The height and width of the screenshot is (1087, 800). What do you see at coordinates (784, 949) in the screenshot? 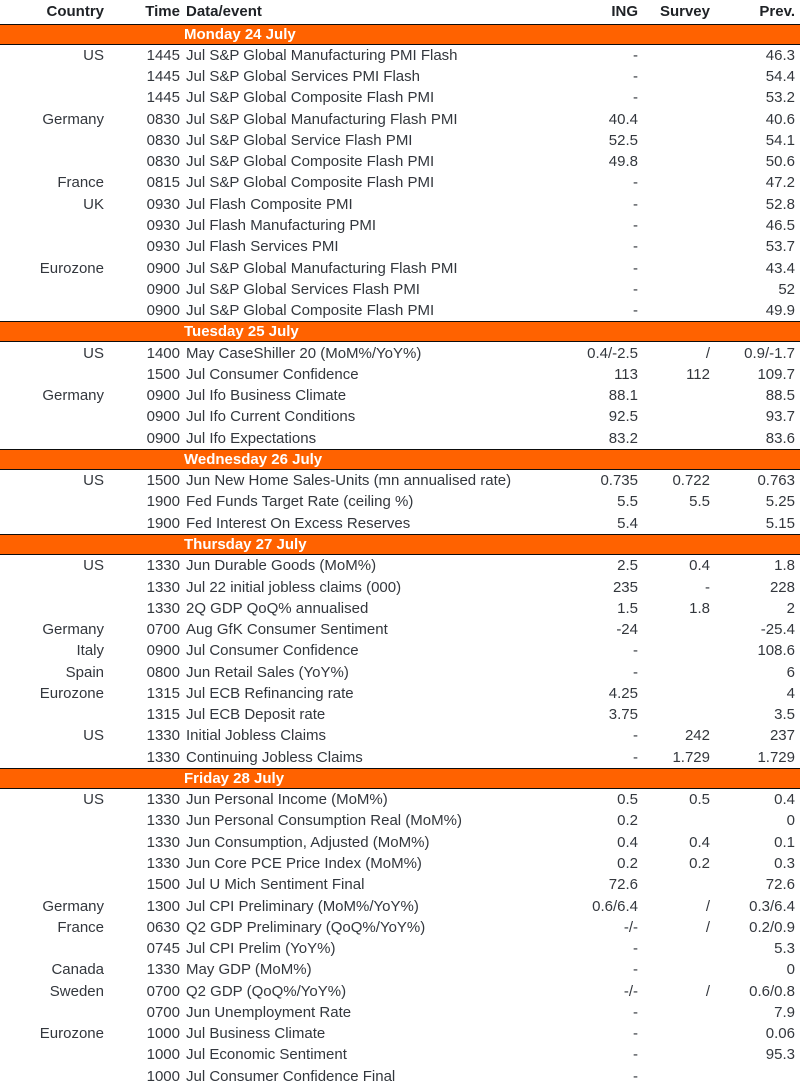
I see `prev-cell: 5.3` at bounding box center [784, 949].